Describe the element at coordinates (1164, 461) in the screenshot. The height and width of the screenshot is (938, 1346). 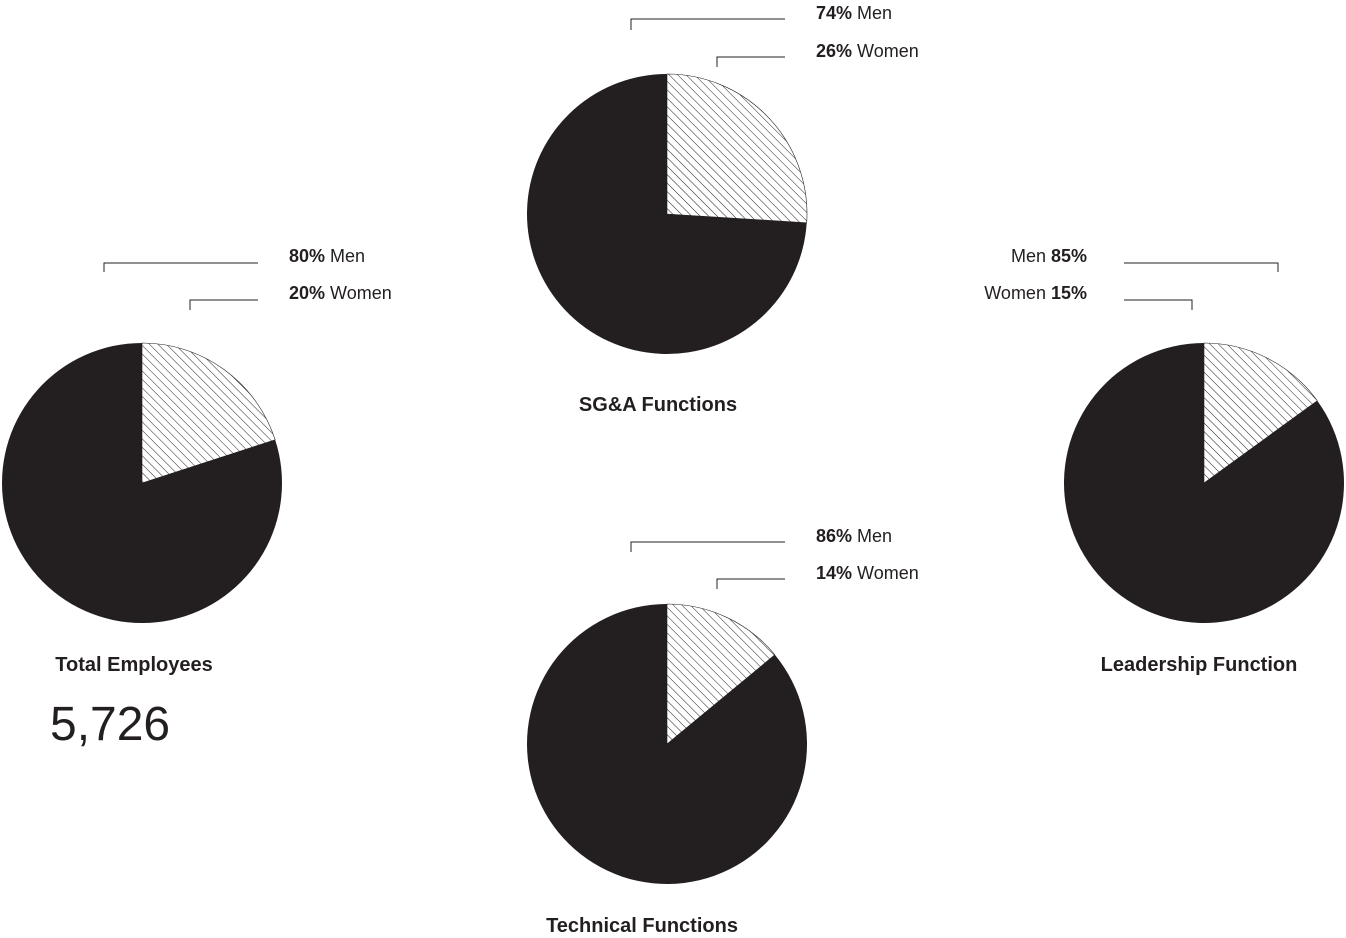
I see `pie-leadership-function: Men 85% Women 15% Leadership Function` at that location.